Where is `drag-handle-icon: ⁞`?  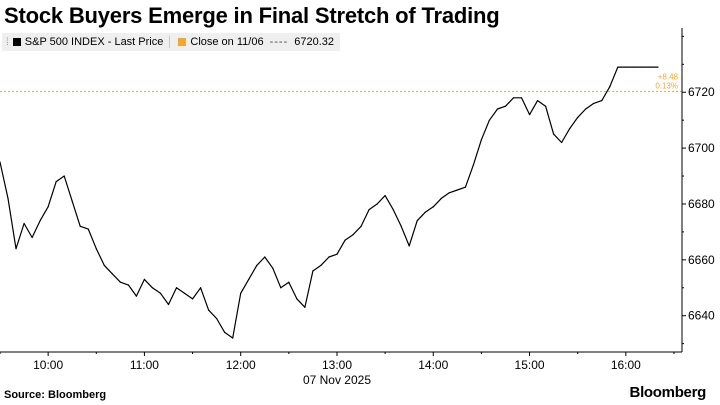
drag-handle-icon: ⁞ is located at coordinates (7, 42).